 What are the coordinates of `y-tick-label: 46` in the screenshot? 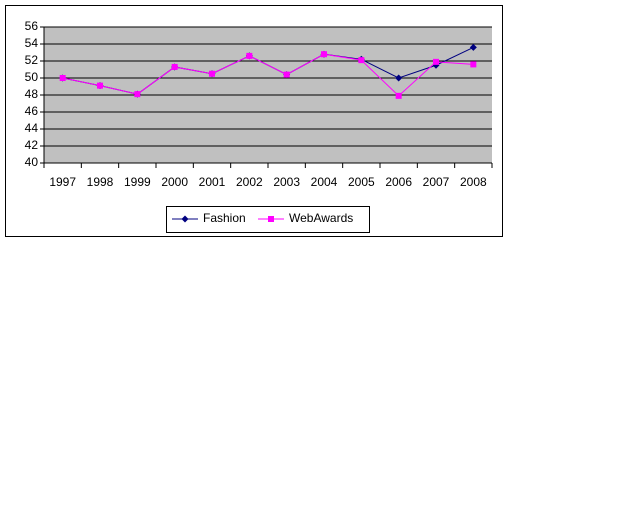 It's located at (32, 111).